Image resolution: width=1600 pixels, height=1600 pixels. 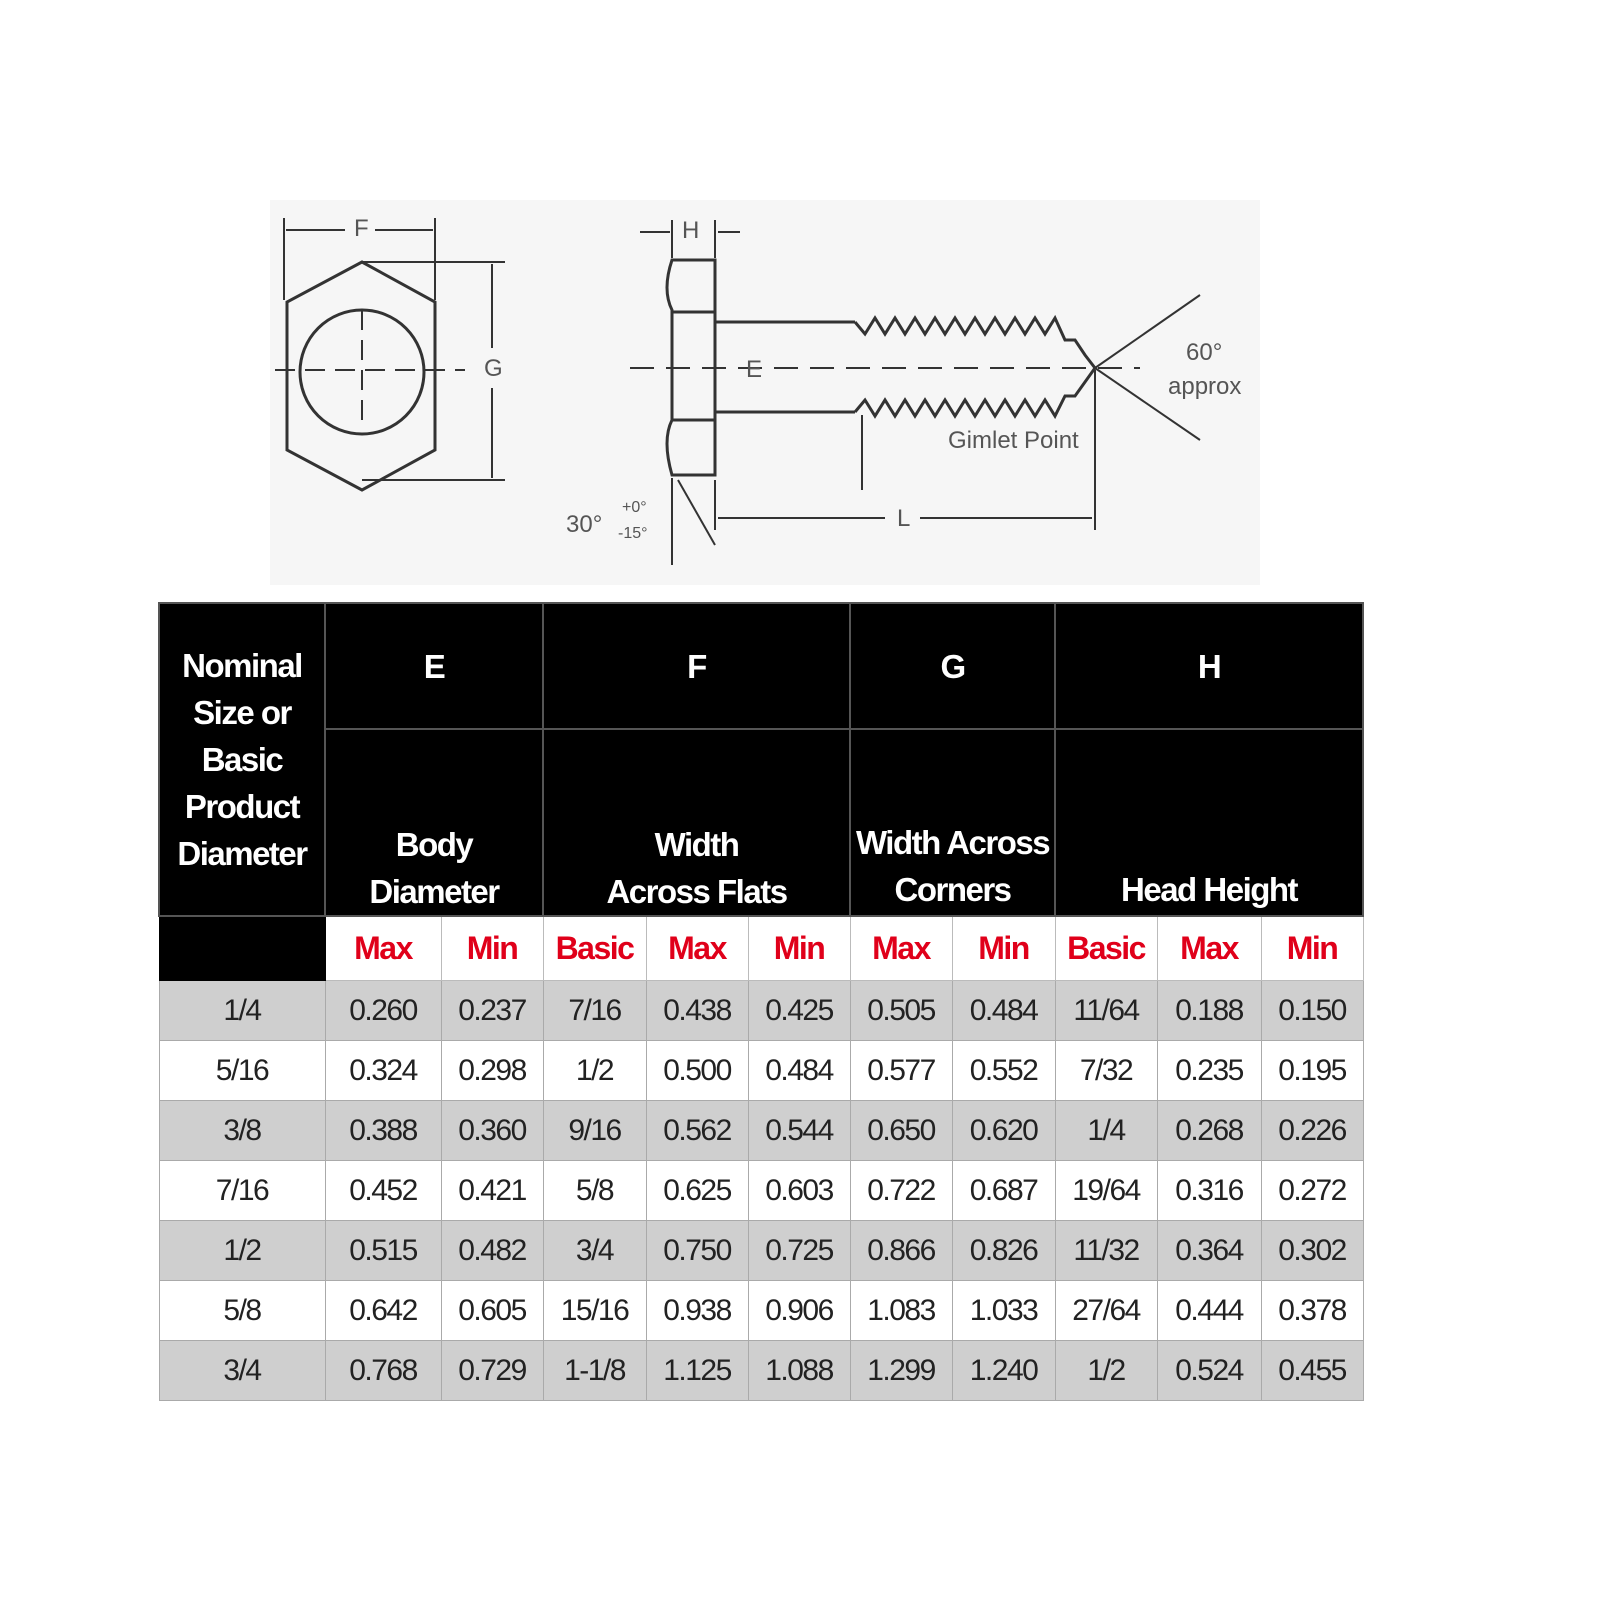 I want to click on table-cell: 9/16, so click(x=594, y=1130).